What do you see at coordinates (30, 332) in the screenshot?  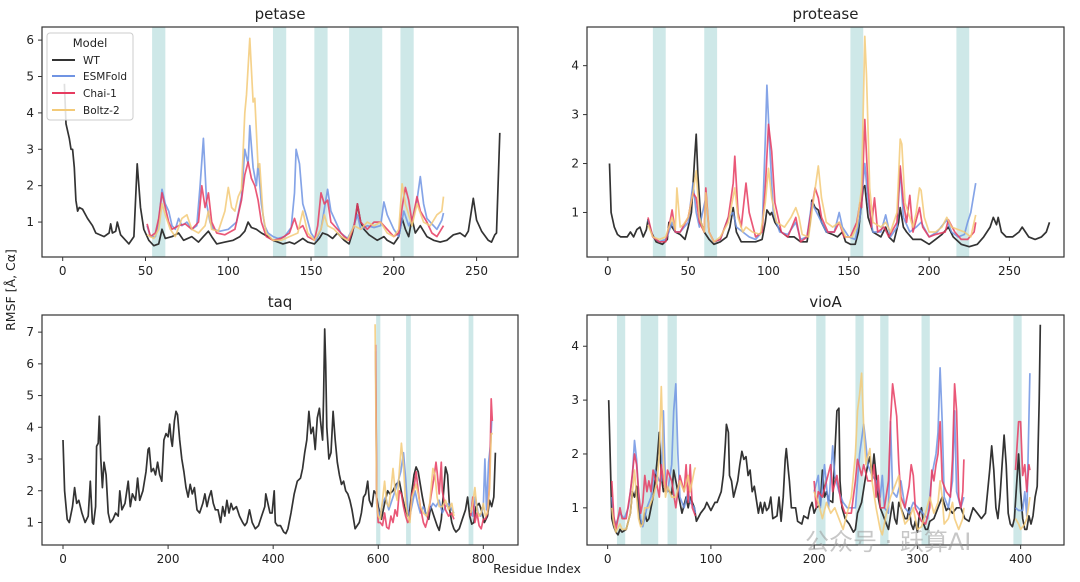 I see `y-tick-label: 7` at bounding box center [30, 332].